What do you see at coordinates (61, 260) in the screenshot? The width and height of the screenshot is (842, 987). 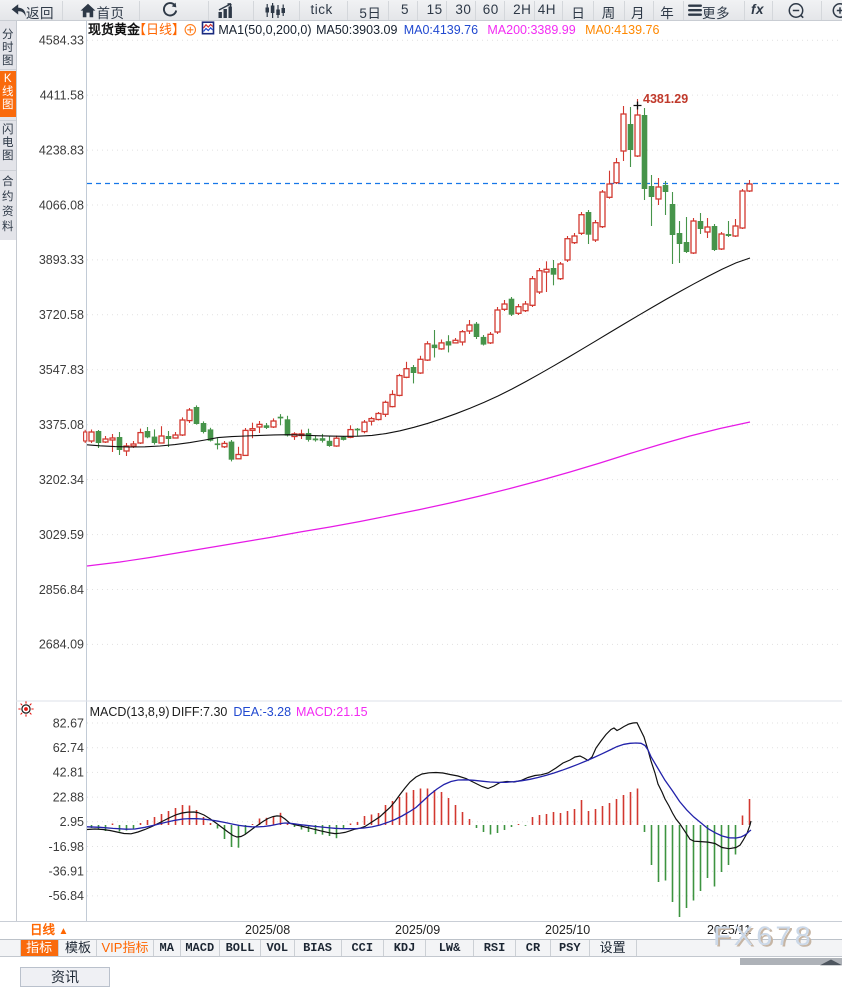 I see `svg-text: 3893.33` at bounding box center [61, 260].